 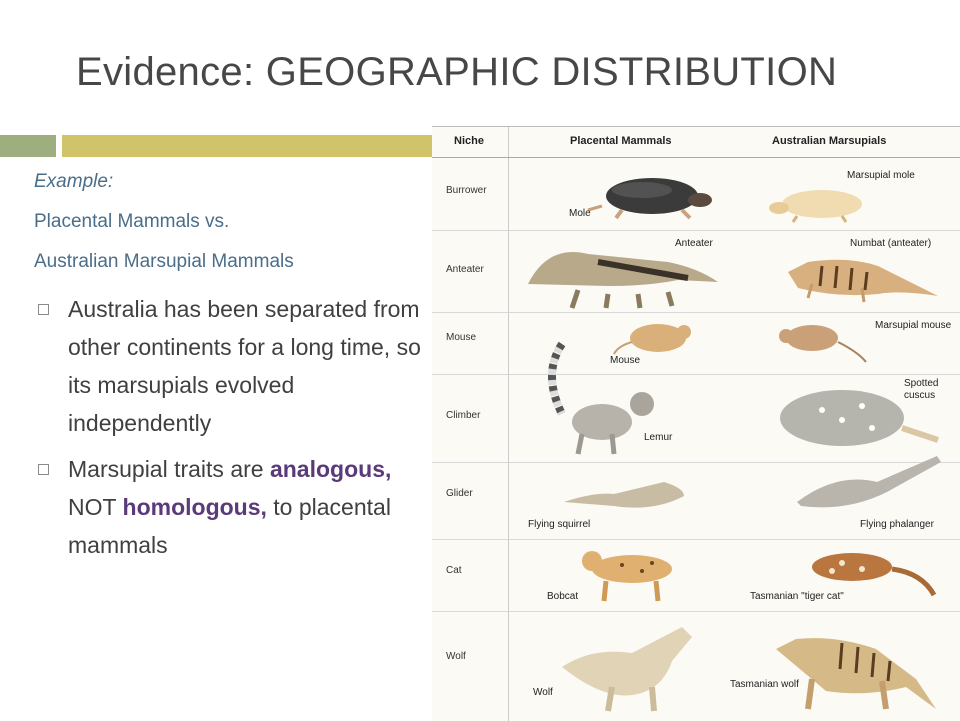 What do you see at coordinates (815, 206) in the screenshot?
I see `marsupial-mole-illustration` at bounding box center [815, 206].